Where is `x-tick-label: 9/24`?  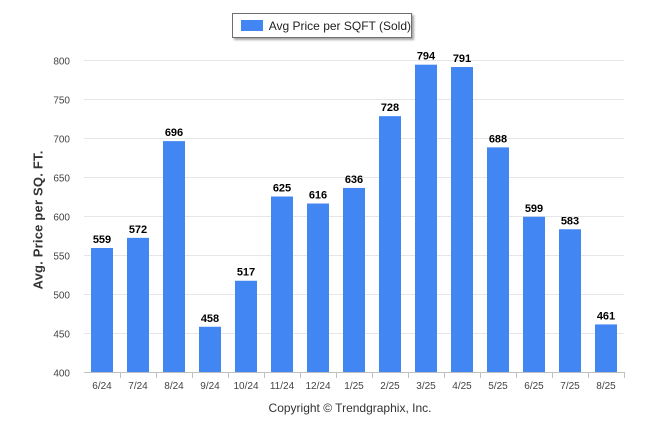
x-tick-label: 9/24 is located at coordinates (210, 386).